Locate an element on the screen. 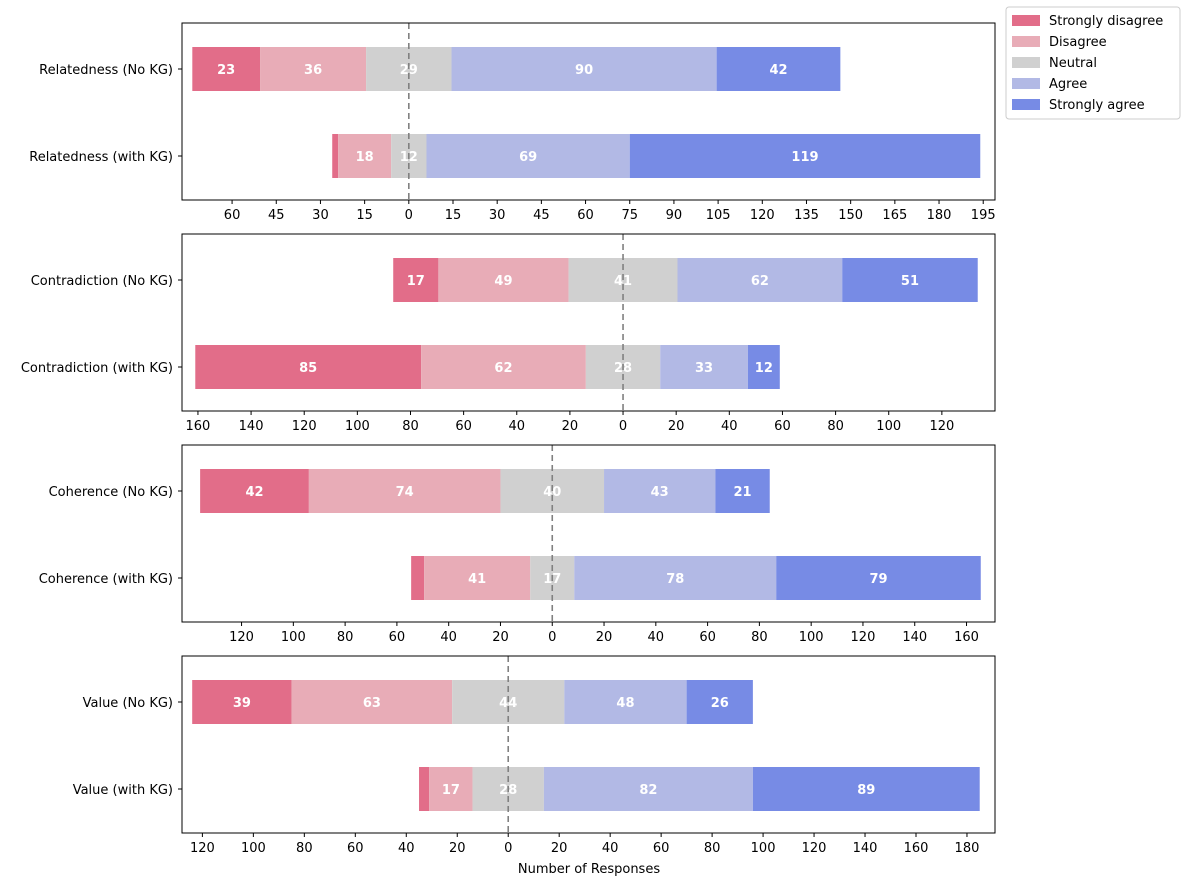 The image size is (1188, 885). x-tick-label: 90 is located at coordinates (674, 215).